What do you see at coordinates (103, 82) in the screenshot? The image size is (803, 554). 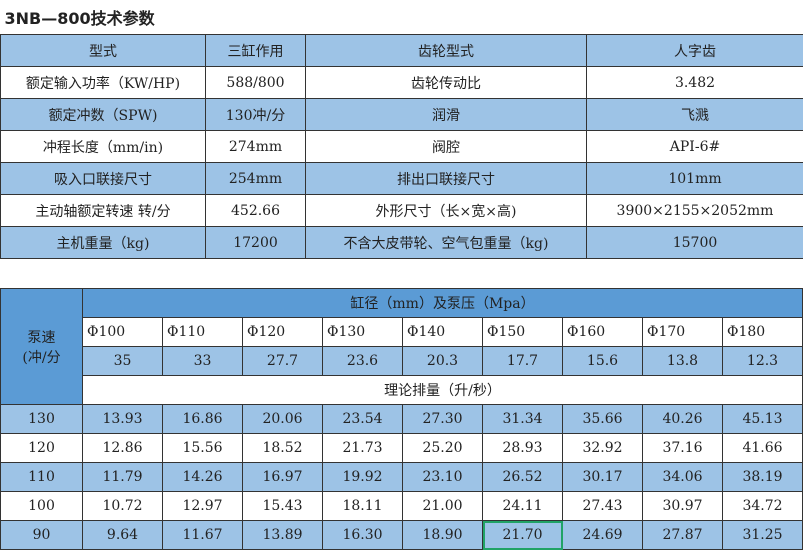 I see `spec-cell: 额定输入功率（KW/HP)` at bounding box center [103, 82].